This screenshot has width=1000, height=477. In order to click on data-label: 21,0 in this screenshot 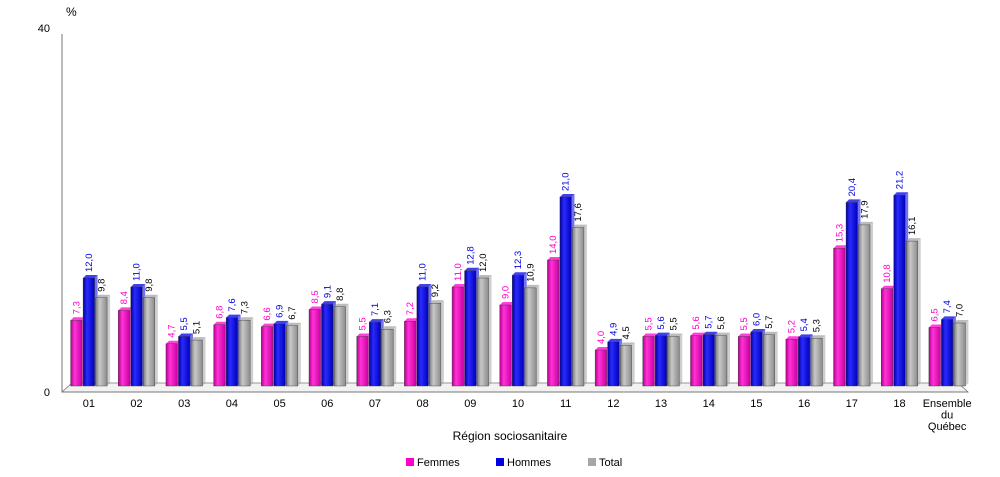, I will do `click(566, 182)`.